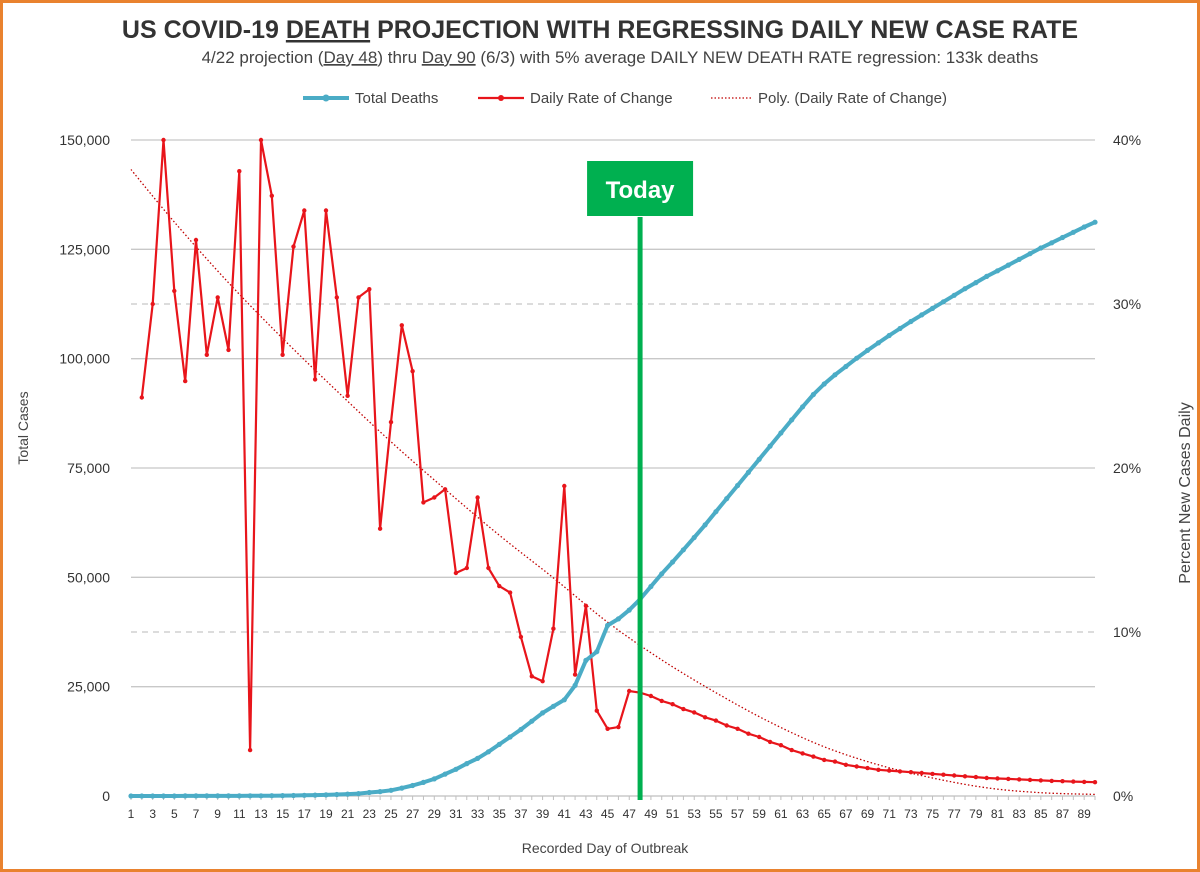 This screenshot has width=1200, height=872. Describe the element at coordinates (84, 468) in the screenshot. I see `left-axis-ticks: 0 25,000 50,000 75,000 100,000 125,000 150,000` at that location.